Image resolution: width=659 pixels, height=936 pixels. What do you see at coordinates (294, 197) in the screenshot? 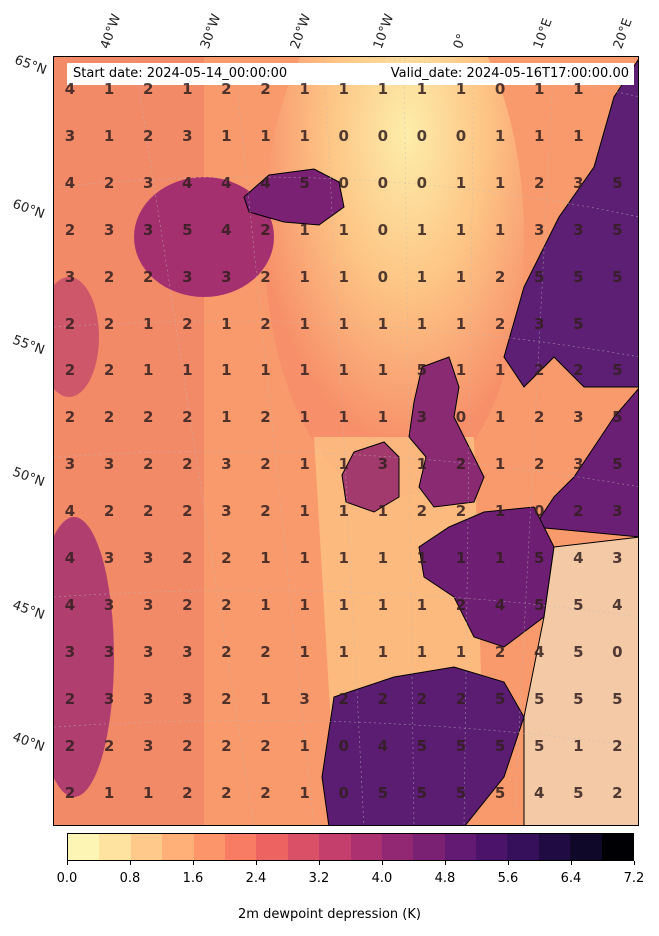
I see `iceland` at bounding box center [294, 197].